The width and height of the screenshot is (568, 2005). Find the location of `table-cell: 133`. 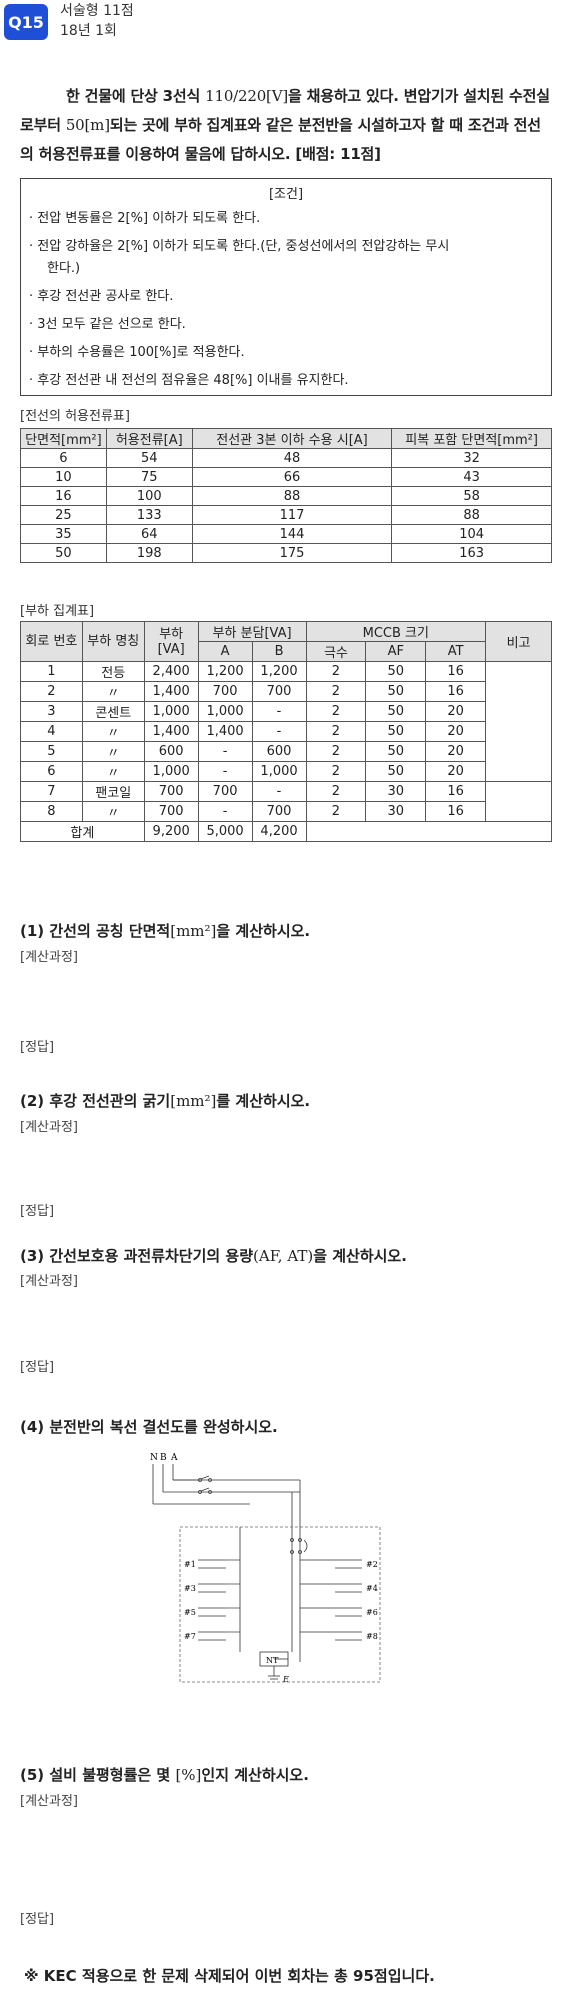

table-cell: 133 is located at coordinates (149, 515).